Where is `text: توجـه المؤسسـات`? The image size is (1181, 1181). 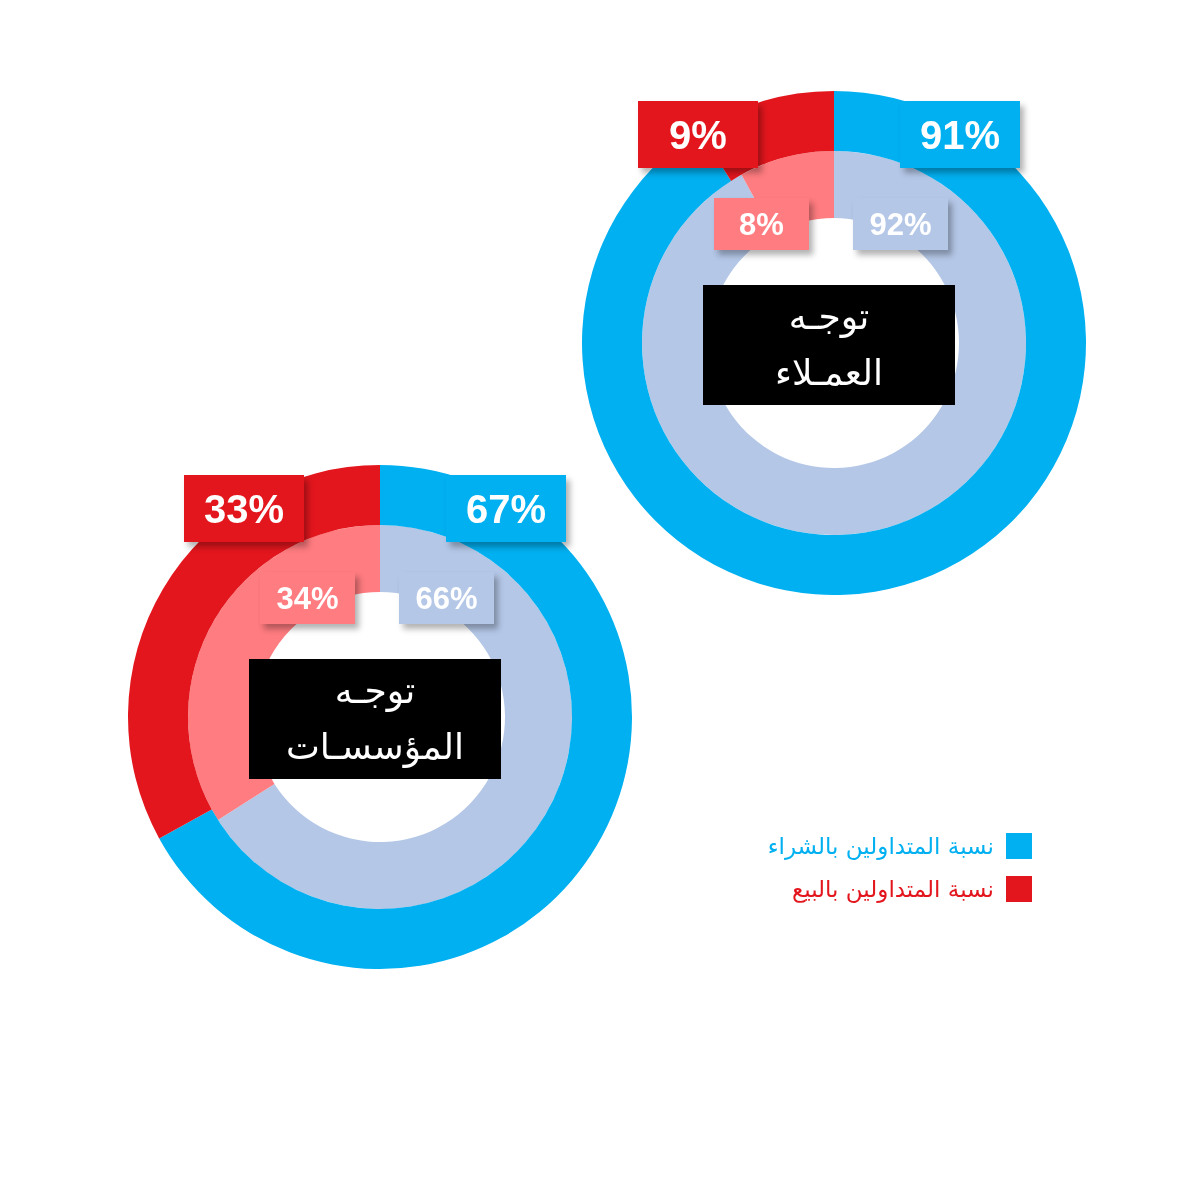 text: توجـه المؤسسـات is located at coordinates (375, 719).